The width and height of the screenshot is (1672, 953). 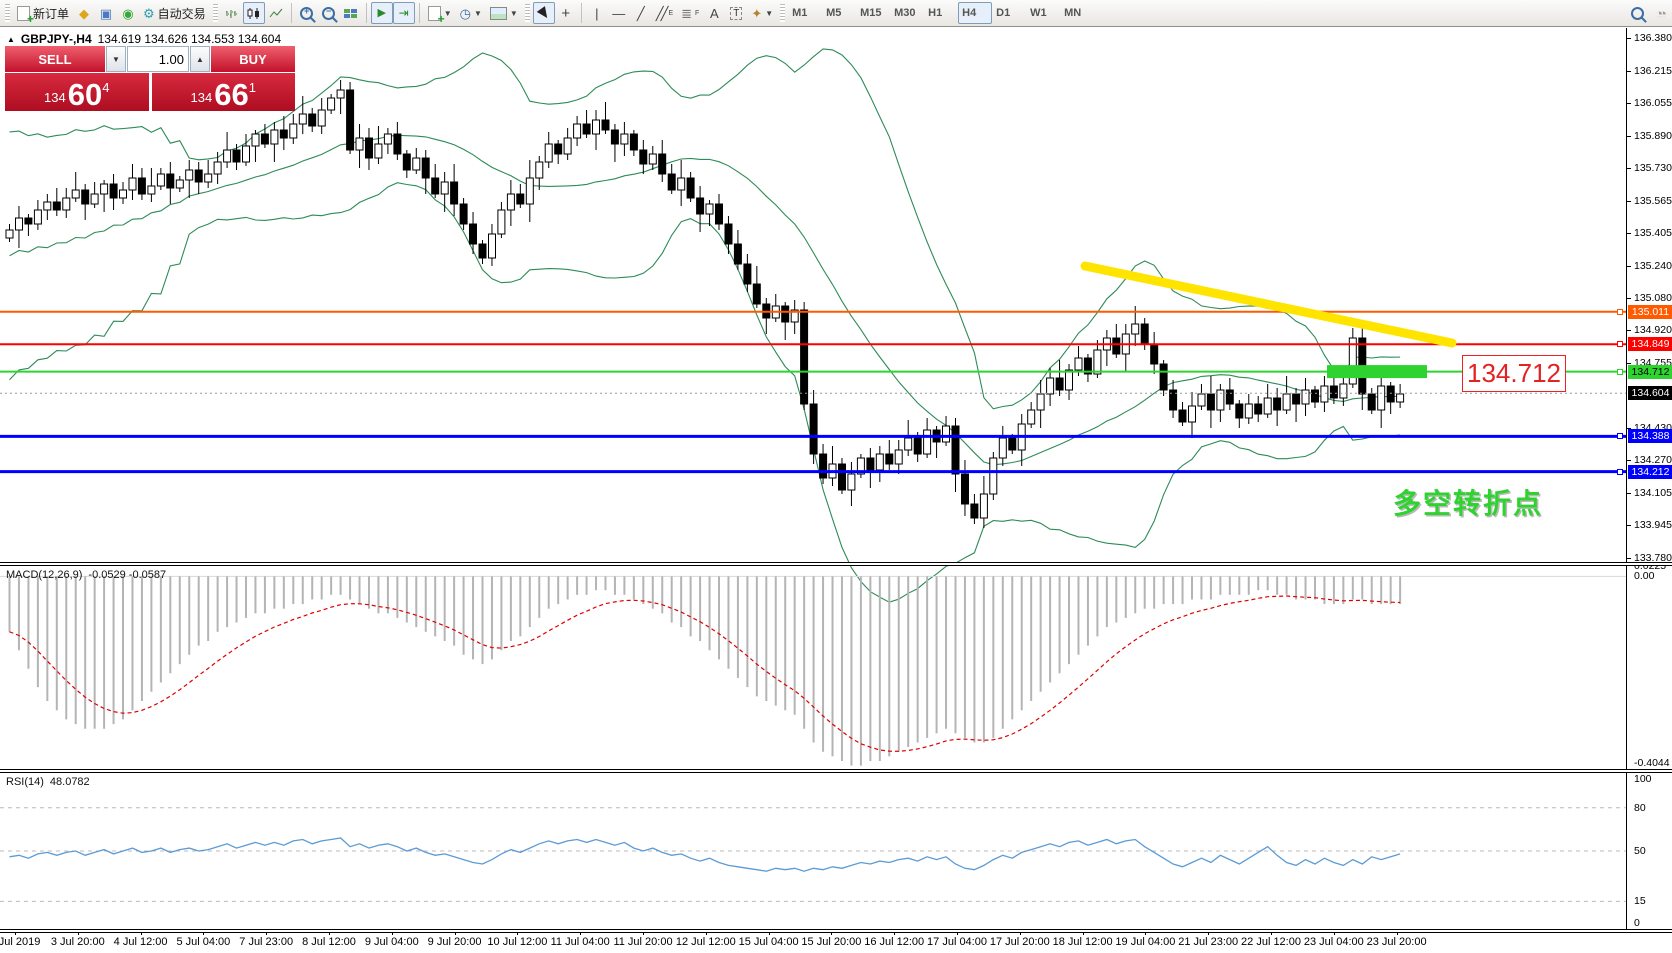 I want to click on price-tick-label: 134.920, so click(x=1653, y=330).